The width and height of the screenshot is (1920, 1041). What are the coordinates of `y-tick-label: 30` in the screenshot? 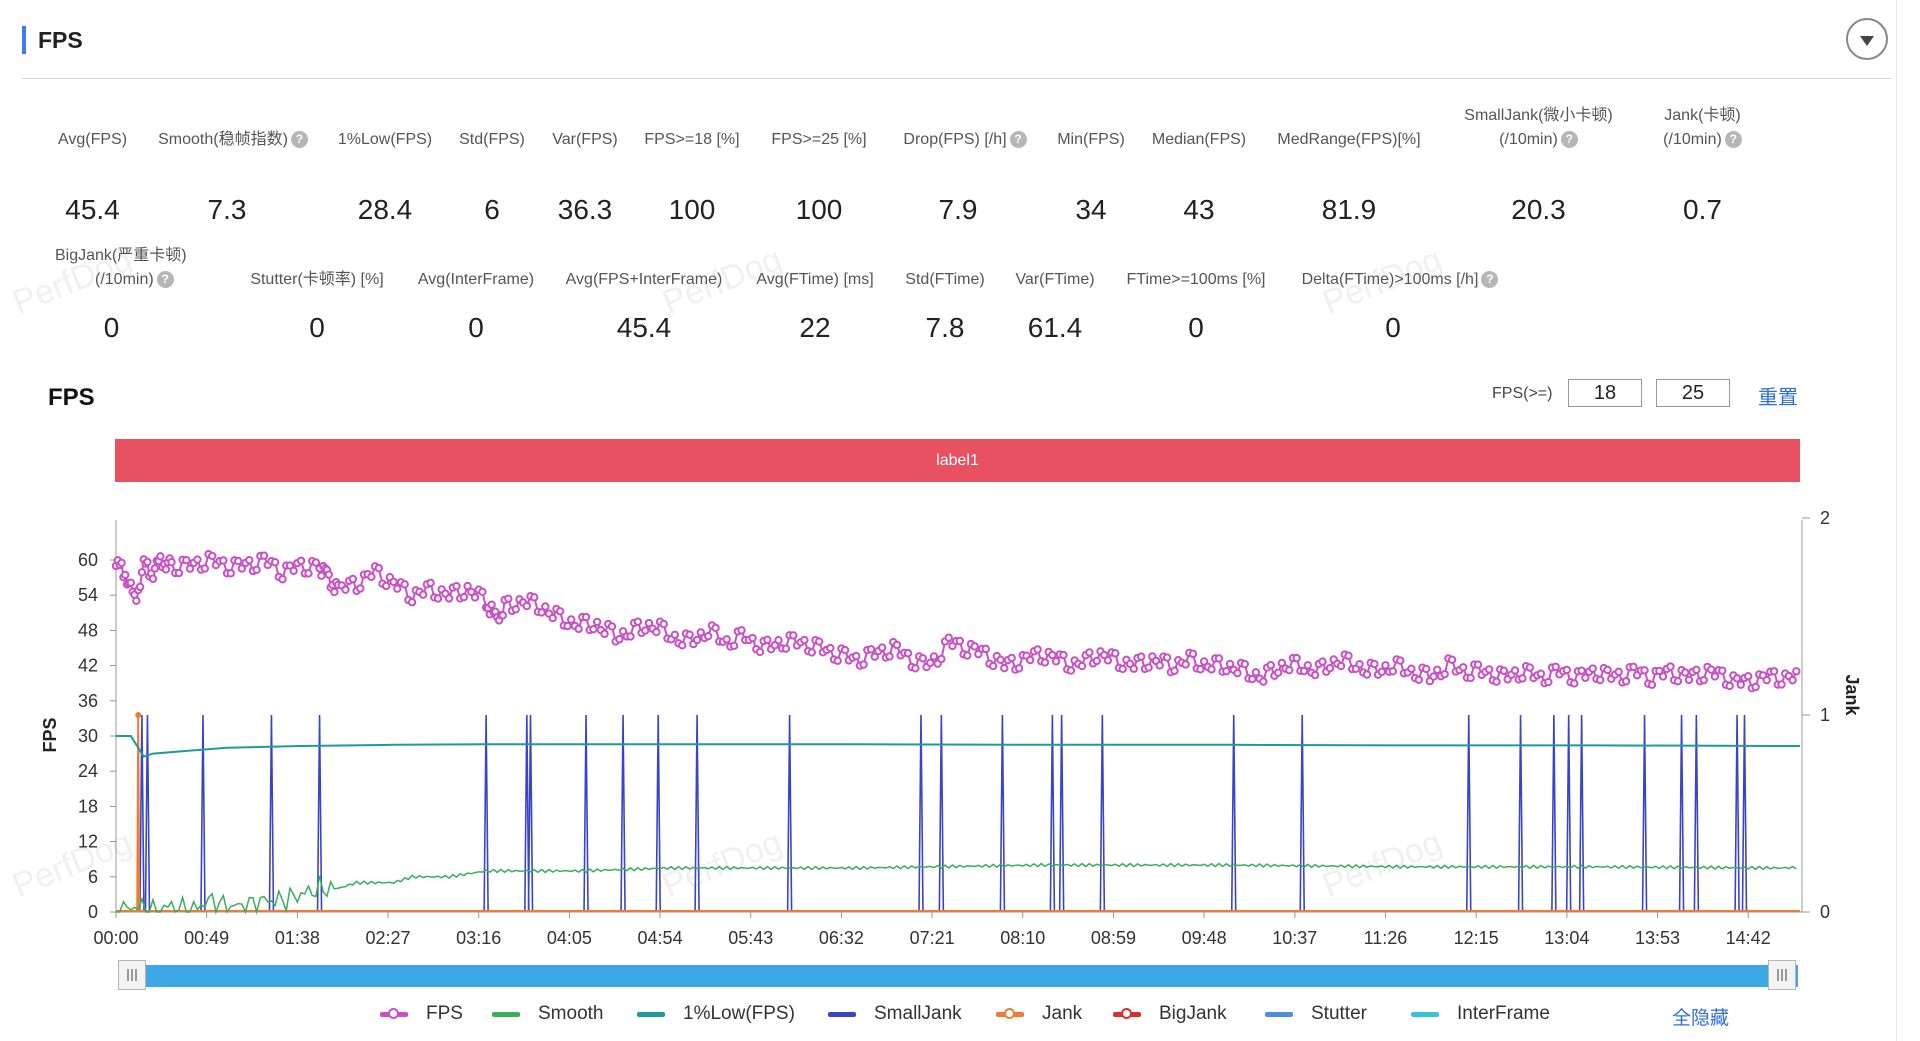 It's located at (88, 736).